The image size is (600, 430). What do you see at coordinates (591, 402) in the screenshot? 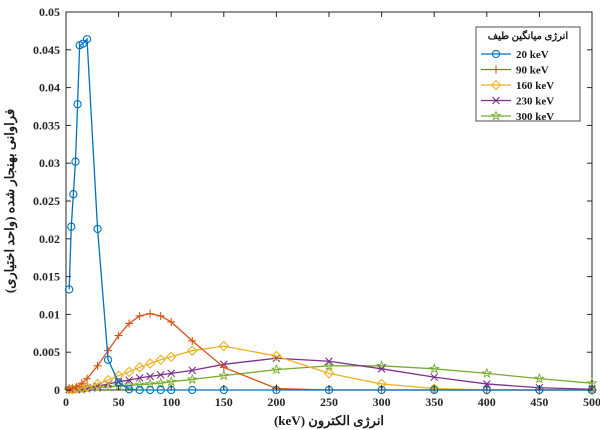
I see `x-tick-label: 500` at bounding box center [591, 402].